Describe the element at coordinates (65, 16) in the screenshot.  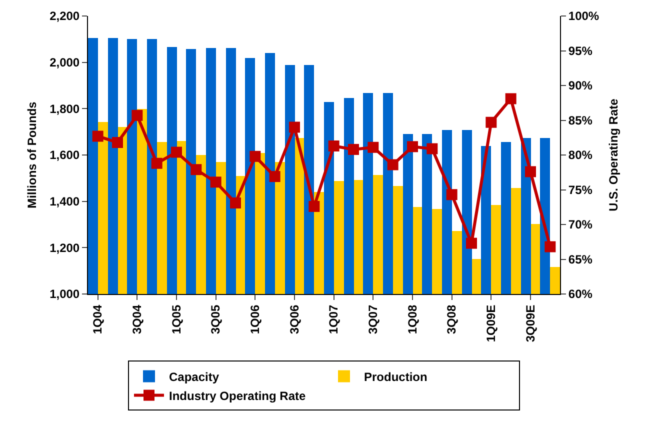
I see `y-tick-label: 2,200` at that location.